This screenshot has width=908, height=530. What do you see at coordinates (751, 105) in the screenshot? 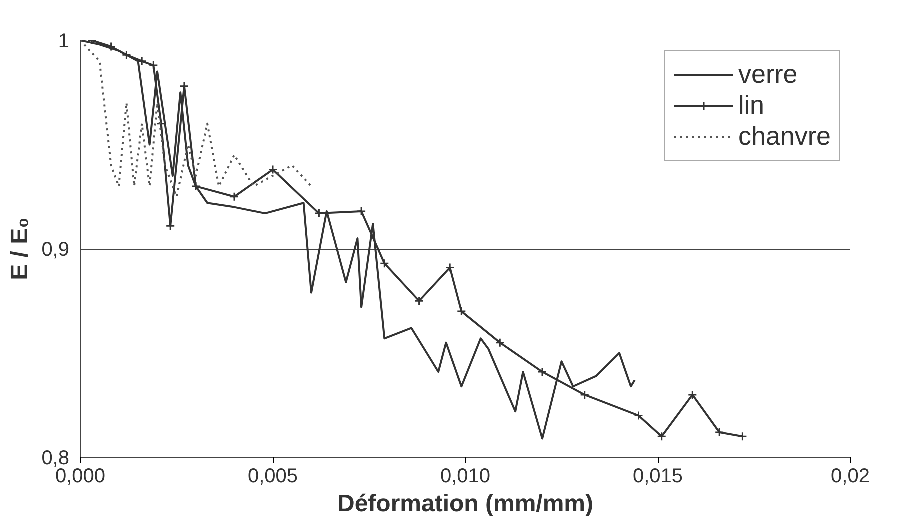
I see `legend-label: lin` at bounding box center [751, 105].